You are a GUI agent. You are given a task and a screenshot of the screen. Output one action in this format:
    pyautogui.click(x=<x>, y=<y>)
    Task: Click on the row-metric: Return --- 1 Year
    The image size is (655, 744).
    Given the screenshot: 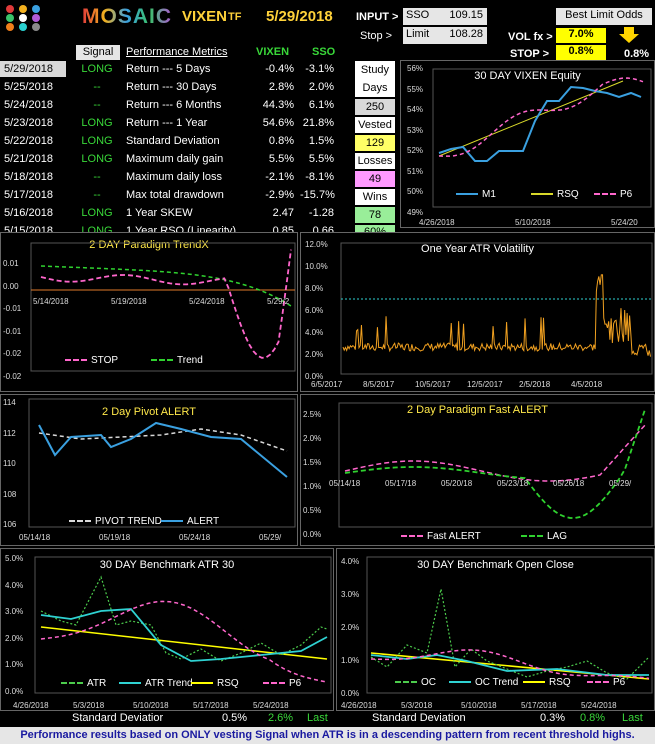 What is the action you would take?
    pyautogui.click(x=167, y=123)
    